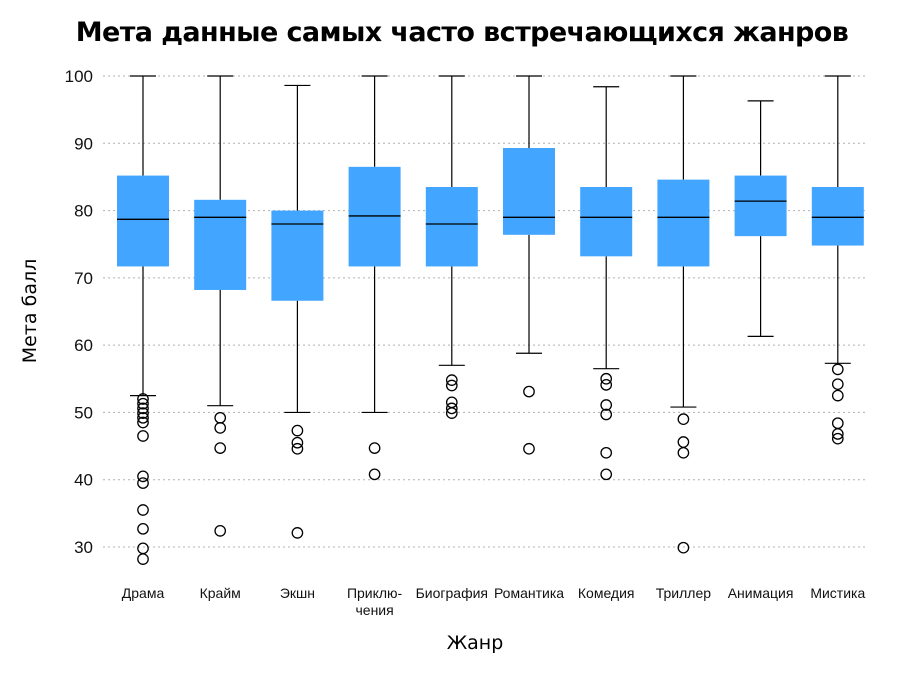  Describe the element at coordinates (79, 76) in the screenshot. I see `y-tick-label: 100` at that location.